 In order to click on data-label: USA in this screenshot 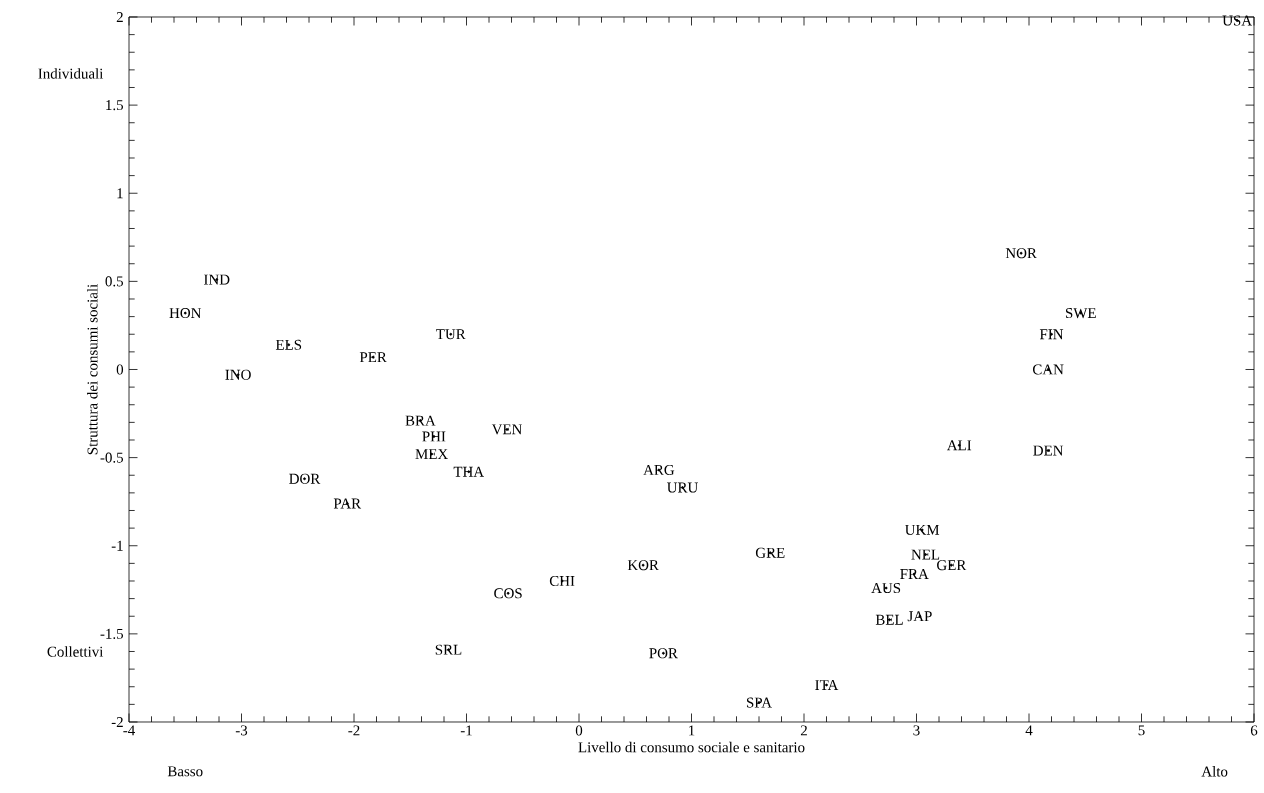, I will do `click(1237, 20)`.